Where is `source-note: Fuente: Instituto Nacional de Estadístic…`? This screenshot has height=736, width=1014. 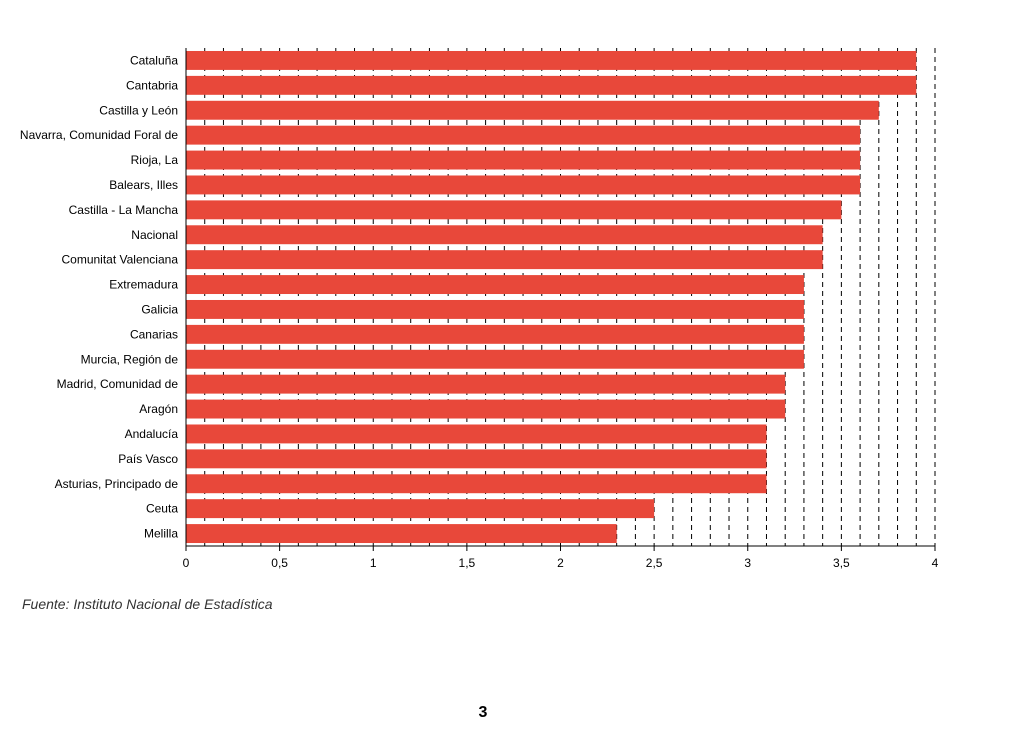
source-note: Fuente: Instituto Nacional de Estadístic… is located at coordinates (147, 604).